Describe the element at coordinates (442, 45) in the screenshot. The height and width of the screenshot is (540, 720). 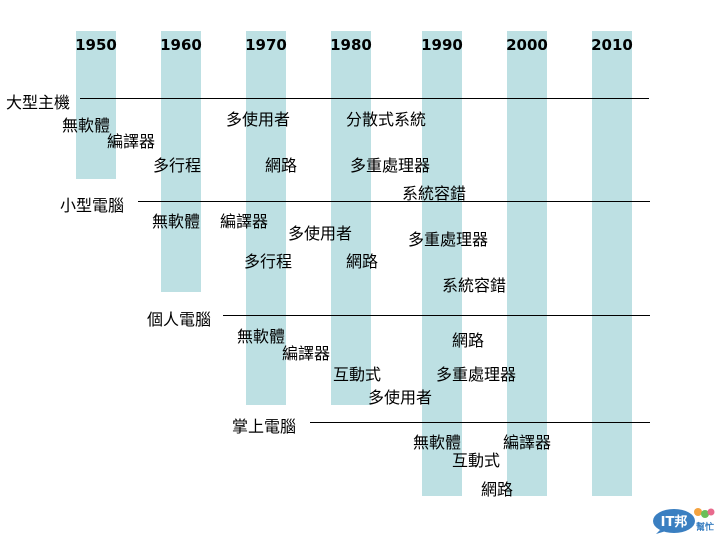
I see `year-label-1990: 1990` at that location.